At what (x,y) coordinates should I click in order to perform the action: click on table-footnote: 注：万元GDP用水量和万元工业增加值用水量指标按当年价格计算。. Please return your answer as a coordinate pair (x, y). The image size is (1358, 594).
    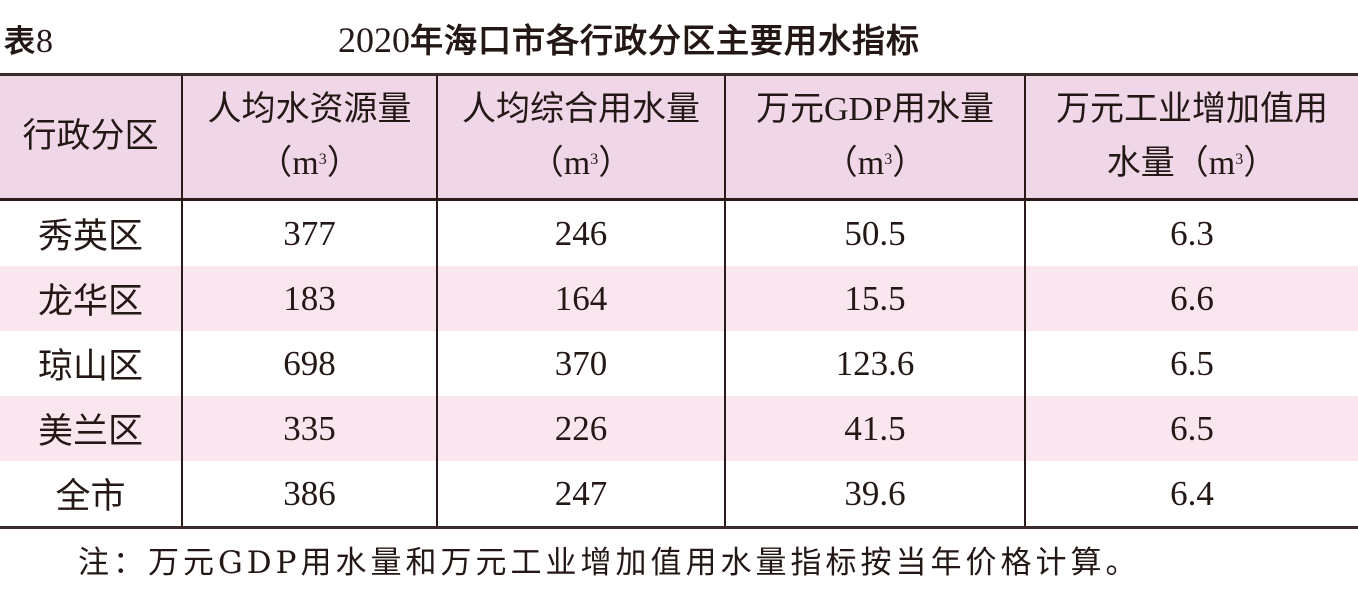
    Looking at the image, I should click on (609, 563).